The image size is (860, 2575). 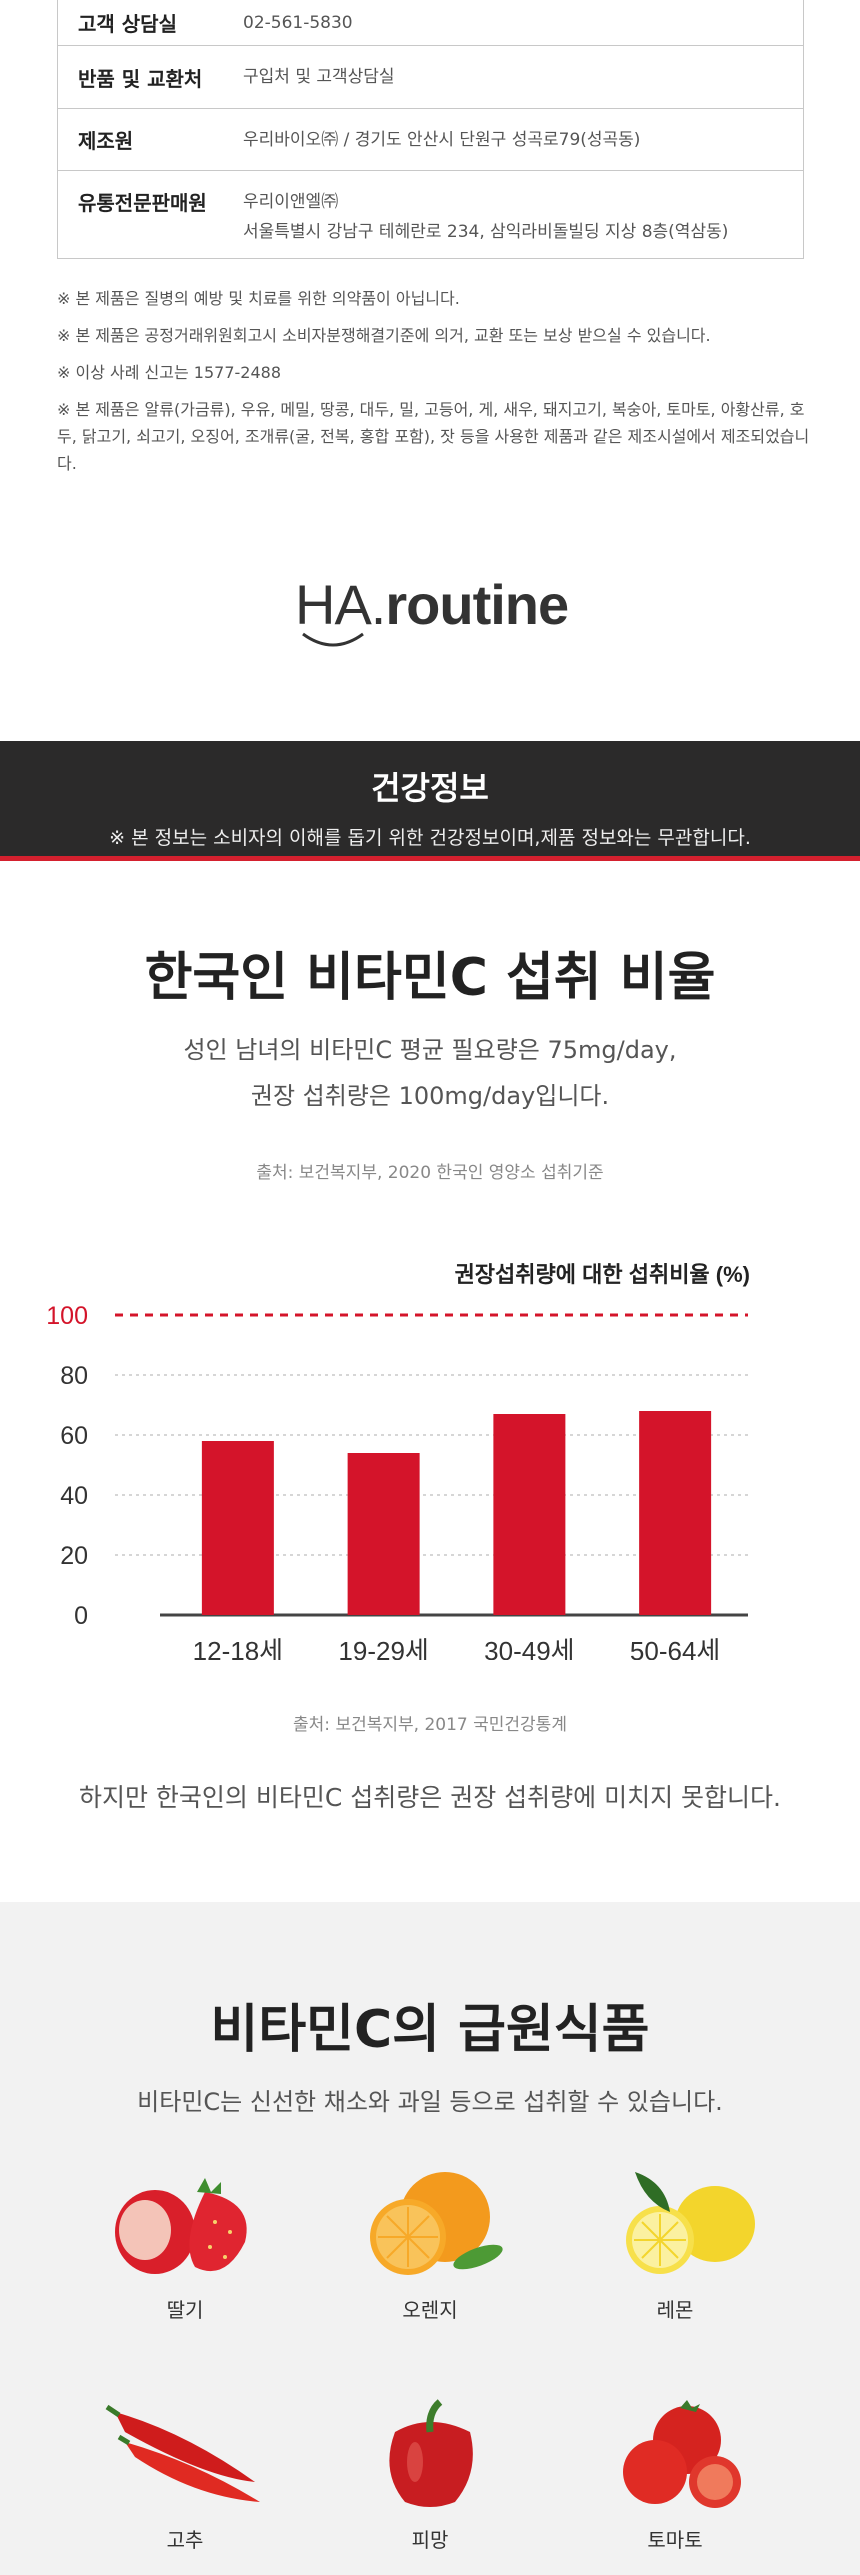 I want to click on lemon-icon, so click(x=690, y=2223).